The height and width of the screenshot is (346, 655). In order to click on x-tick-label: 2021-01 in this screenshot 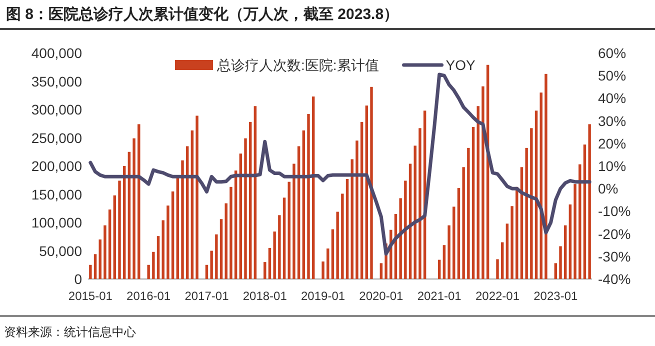, I will do `click(439, 296)`.